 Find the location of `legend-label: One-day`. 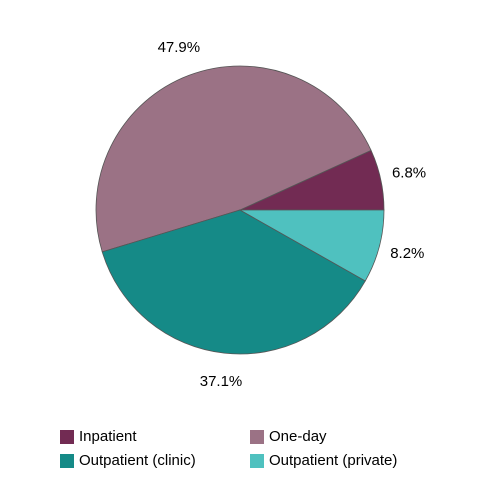

legend-label: One-day is located at coordinates (298, 436).